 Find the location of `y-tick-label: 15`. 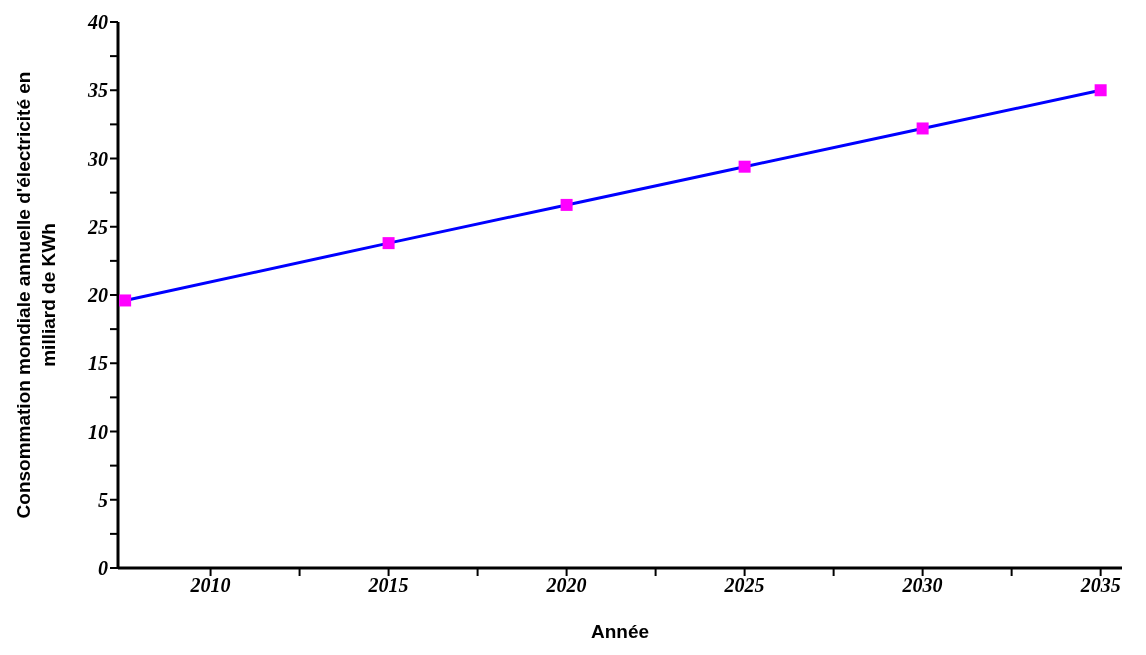

y-tick-label: 15 is located at coordinates (98, 363).